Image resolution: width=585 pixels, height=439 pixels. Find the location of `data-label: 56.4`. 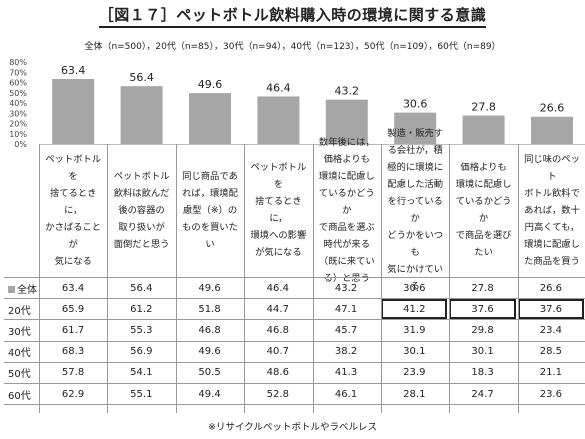

data-label: 56.4 is located at coordinates (141, 77).